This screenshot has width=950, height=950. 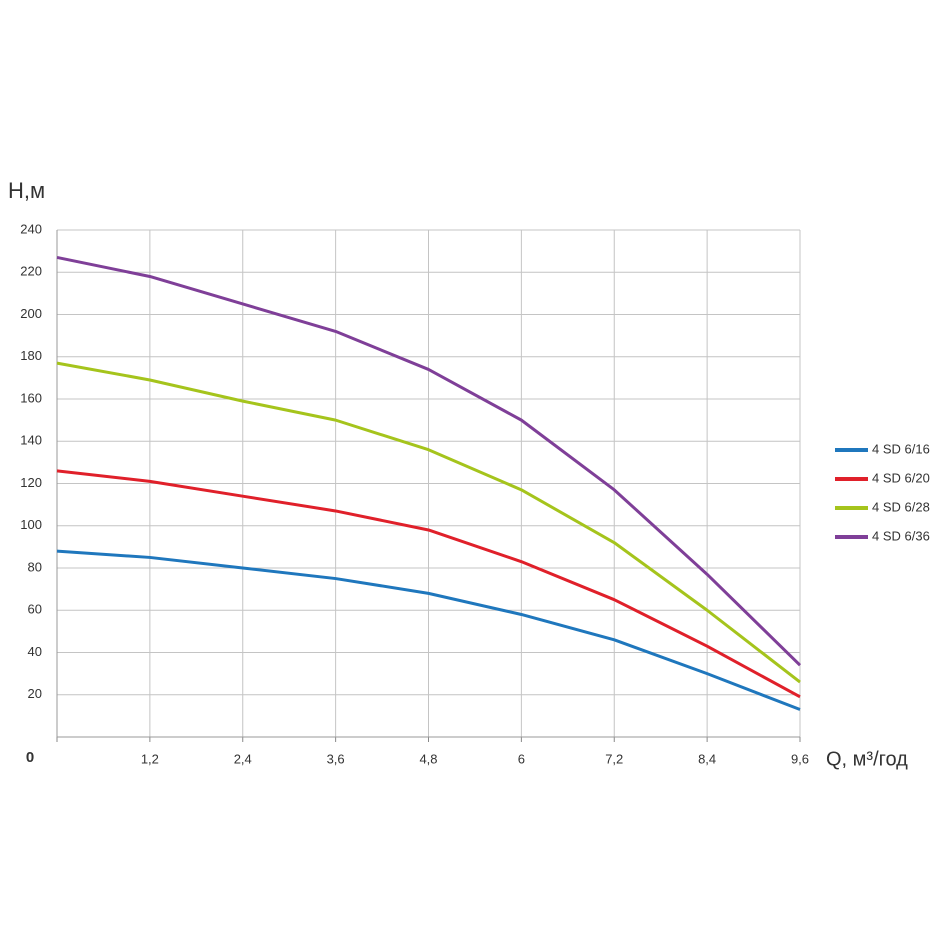 What do you see at coordinates (31, 440) in the screenshot?
I see `y-tick-label: 140` at bounding box center [31, 440].